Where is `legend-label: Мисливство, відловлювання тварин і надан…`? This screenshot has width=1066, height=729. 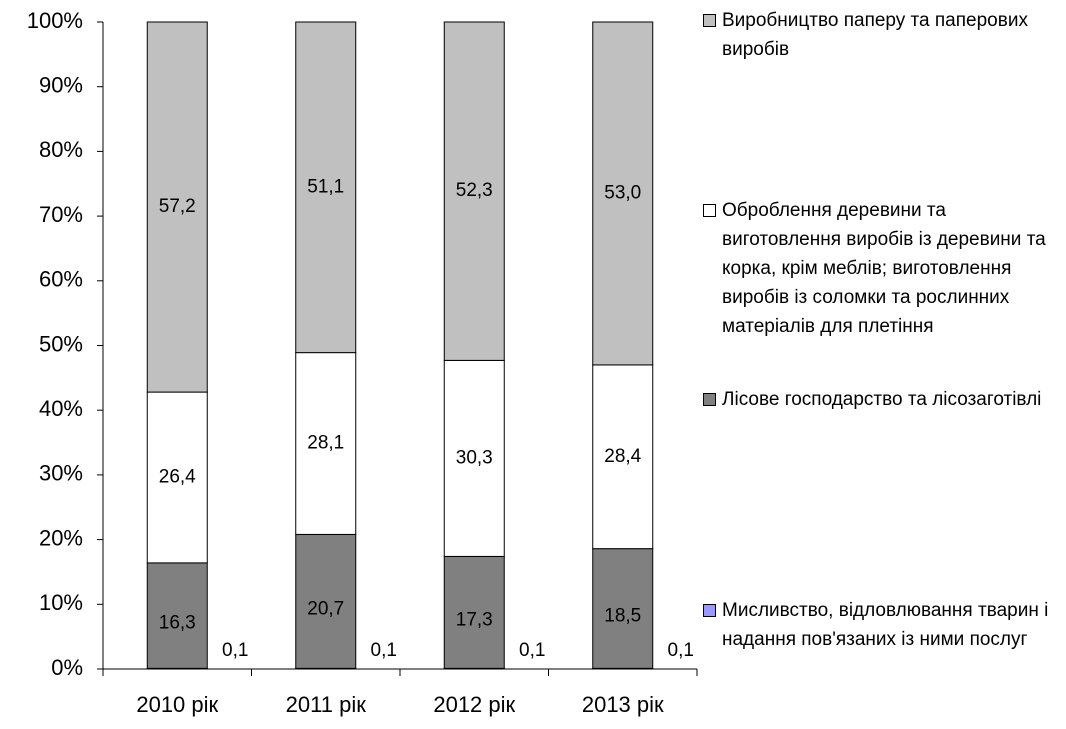 legend-label: Мисливство, відловлювання тварин і надан… is located at coordinates (885, 625).